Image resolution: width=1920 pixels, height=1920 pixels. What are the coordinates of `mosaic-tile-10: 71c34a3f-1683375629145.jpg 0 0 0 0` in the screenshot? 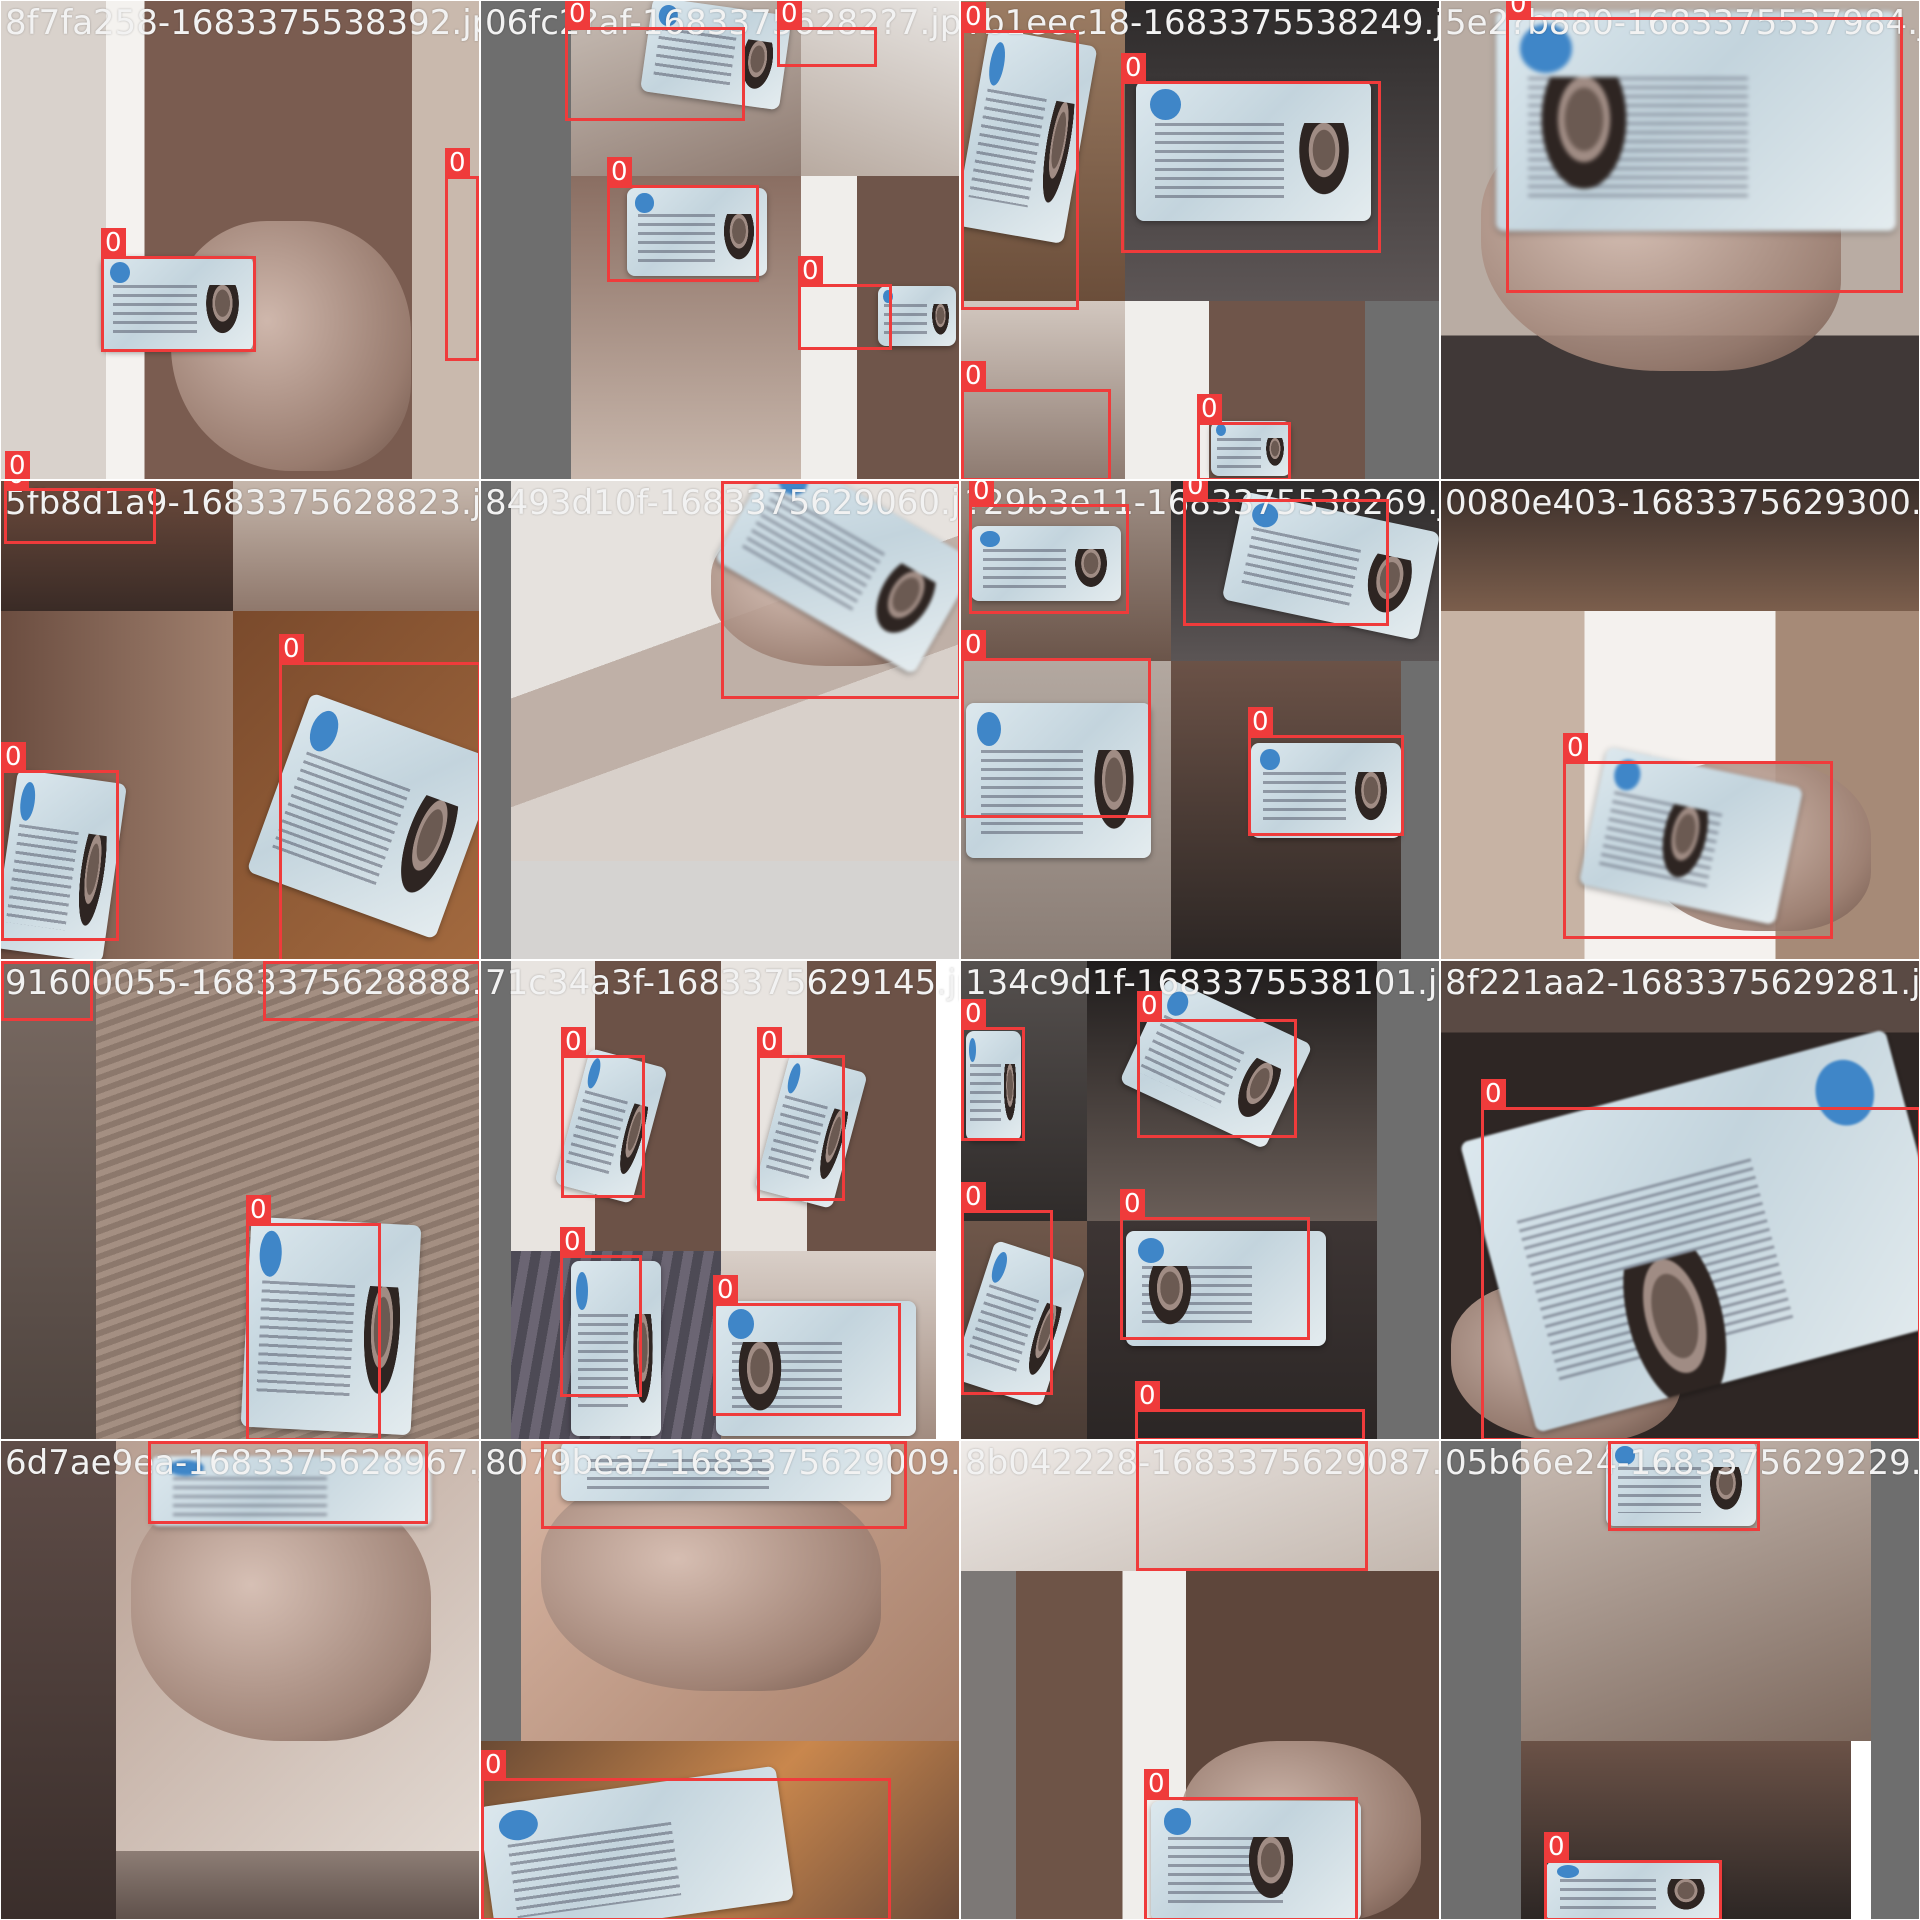 It's located at (720, 1200).